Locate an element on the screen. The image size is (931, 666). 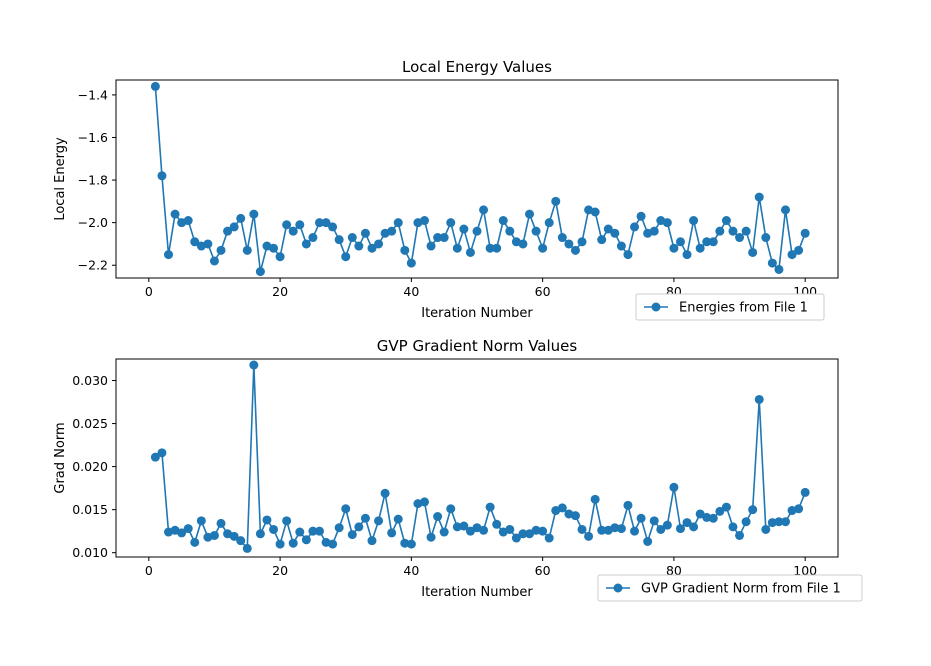
y-tick-label: −1.8 is located at coordinates (93, 180).